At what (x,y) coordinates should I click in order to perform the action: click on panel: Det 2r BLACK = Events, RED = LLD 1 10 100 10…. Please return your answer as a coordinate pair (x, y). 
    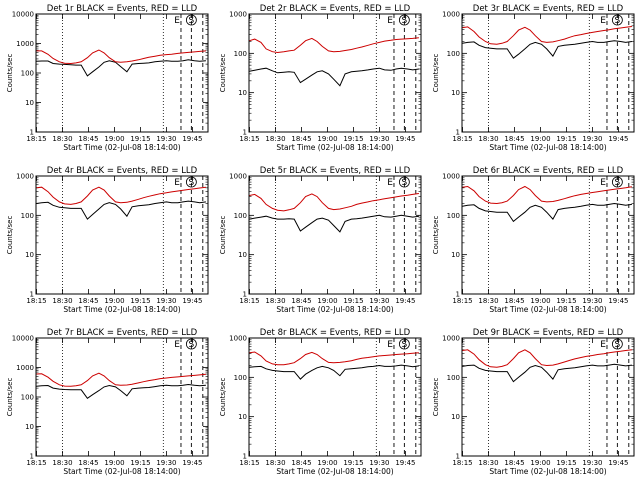
    Looking at the image, I should click on (320, 78).